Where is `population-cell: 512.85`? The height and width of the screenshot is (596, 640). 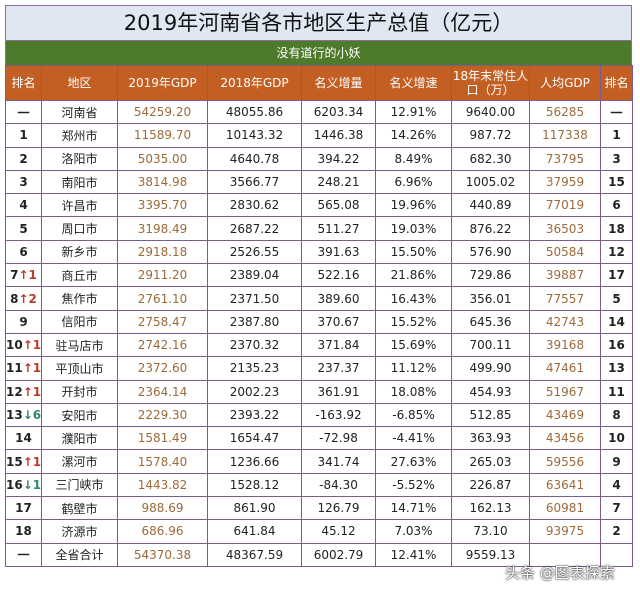 population-cell: 512.85 is located at coordinates (490, 415).